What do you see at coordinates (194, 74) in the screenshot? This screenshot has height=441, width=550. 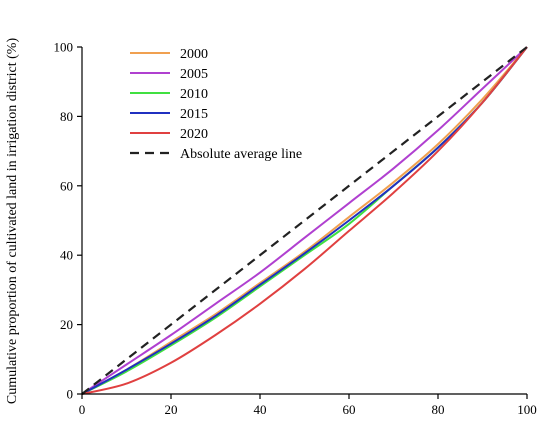 I see `legend-label: 2005` at bounding box center [194, 74].